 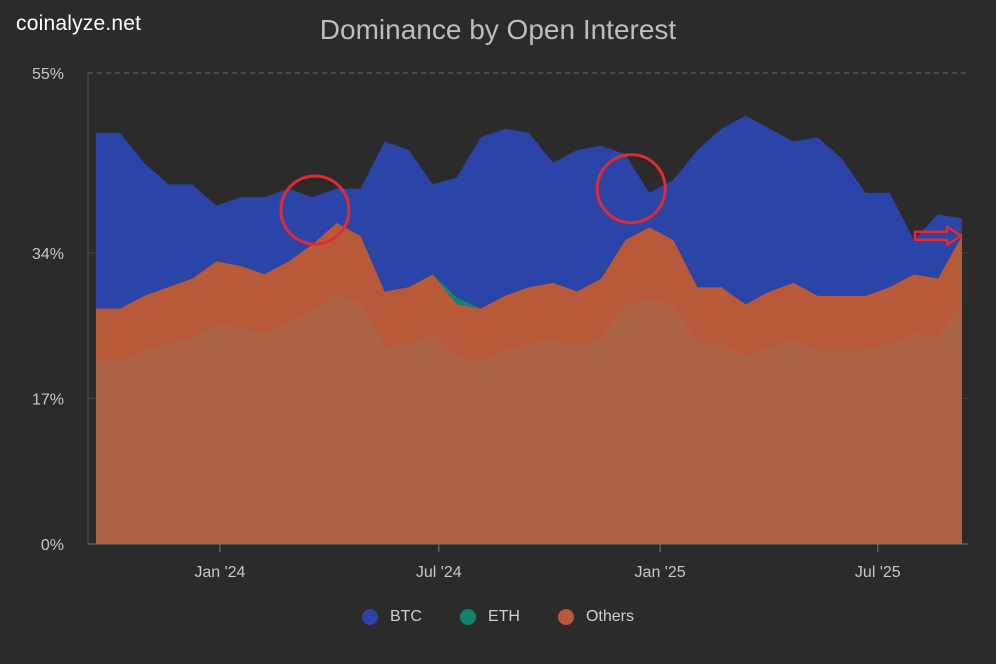 What do you see at coordinates (369, 617) in the screenshot?
I see `legend-dot-btc` at bounding box center [369, 617].